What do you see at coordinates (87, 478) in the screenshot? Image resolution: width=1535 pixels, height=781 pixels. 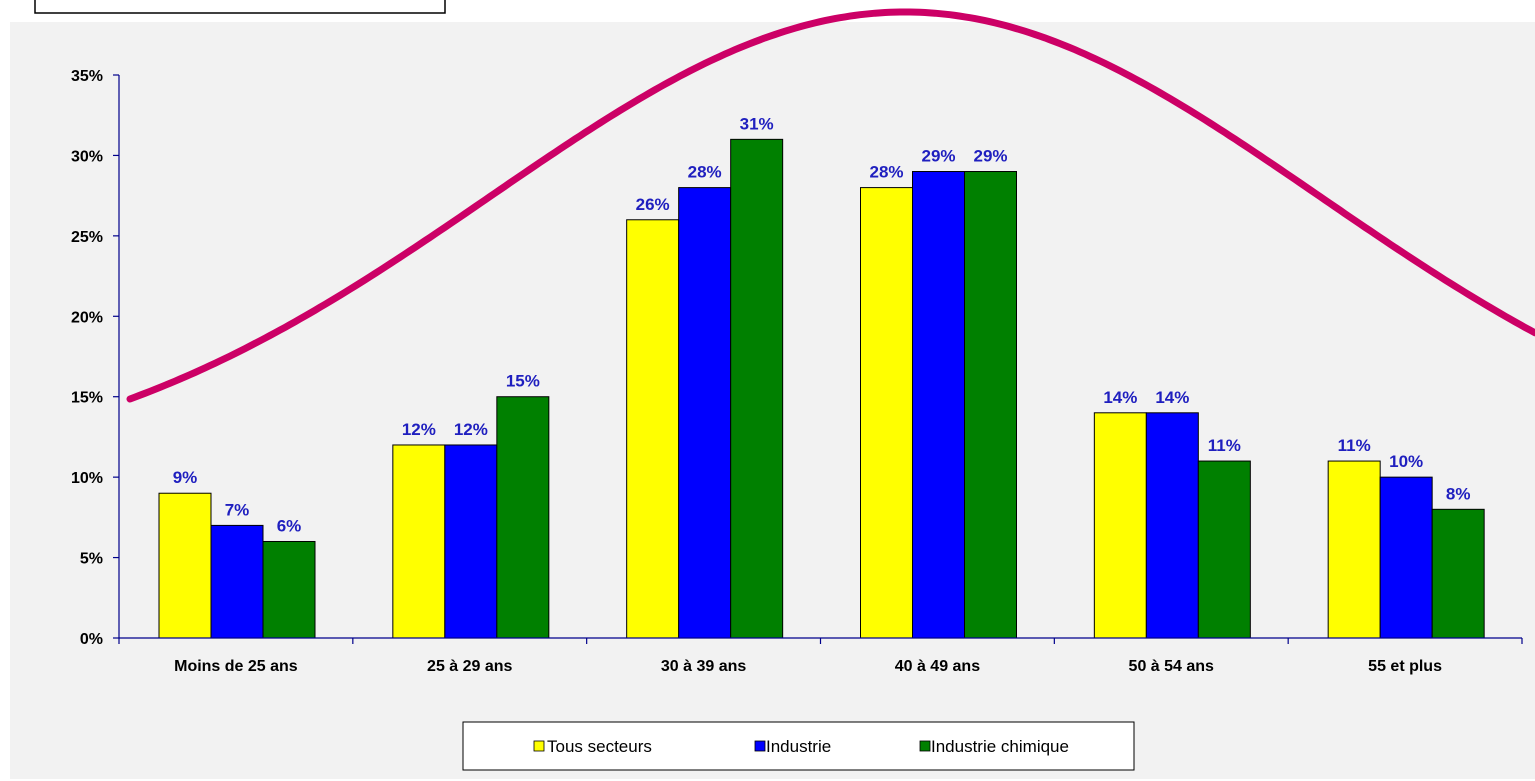 I see `y-tick-label: 10%` at bounding box center [87, 478].